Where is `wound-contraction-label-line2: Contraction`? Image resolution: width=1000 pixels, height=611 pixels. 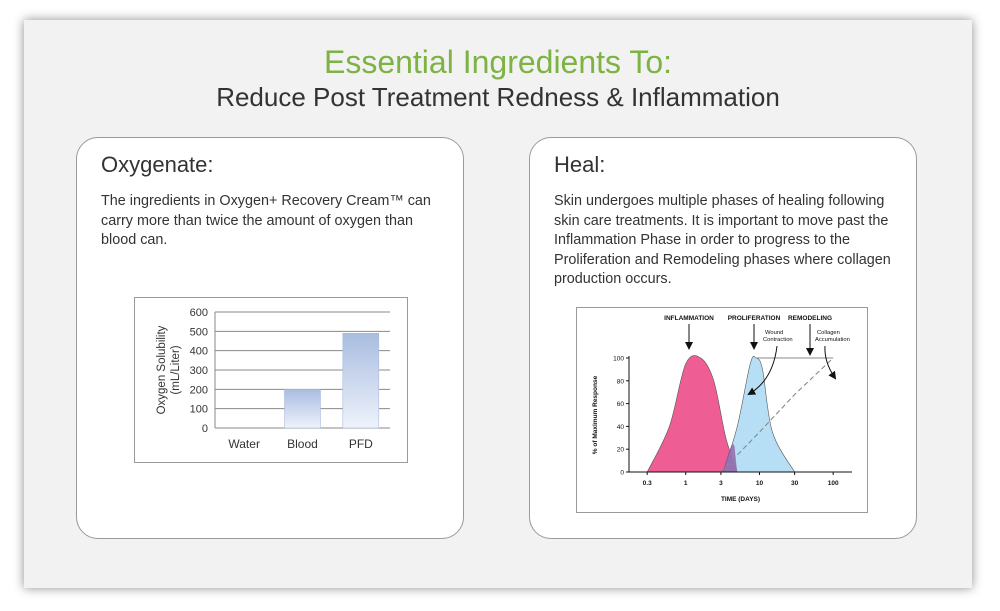 wound-contraction-label-line2: Contraction is located at coordinates (778, 340).